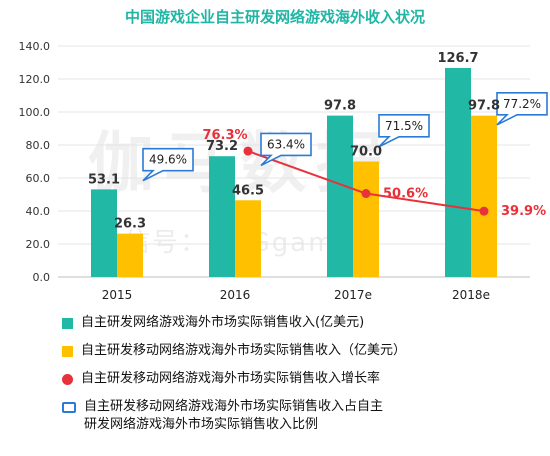 The image size is (550, 456). What do you see at coordinates (117, 295) in the screenshot?
I see `x-tick-label: 2015` at bounding box center [117, 295].